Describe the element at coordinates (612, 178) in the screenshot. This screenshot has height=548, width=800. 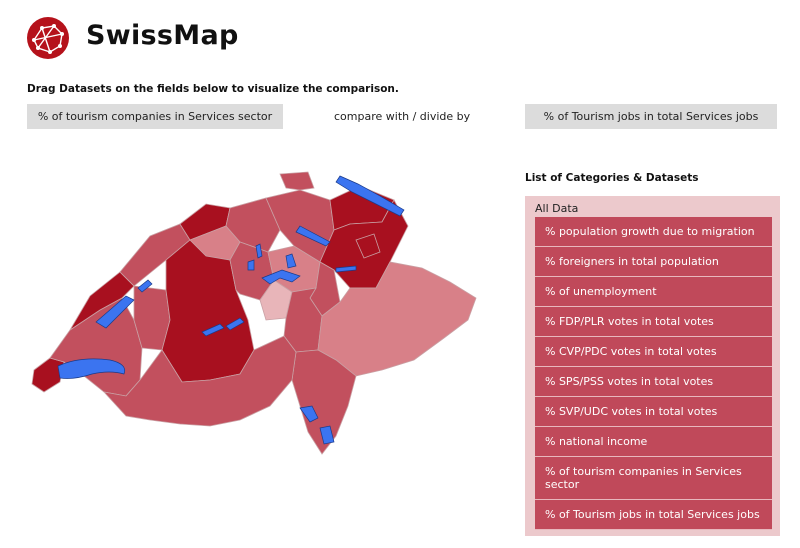
I see `categories-heading: List of Categories & Datasets` at that location.